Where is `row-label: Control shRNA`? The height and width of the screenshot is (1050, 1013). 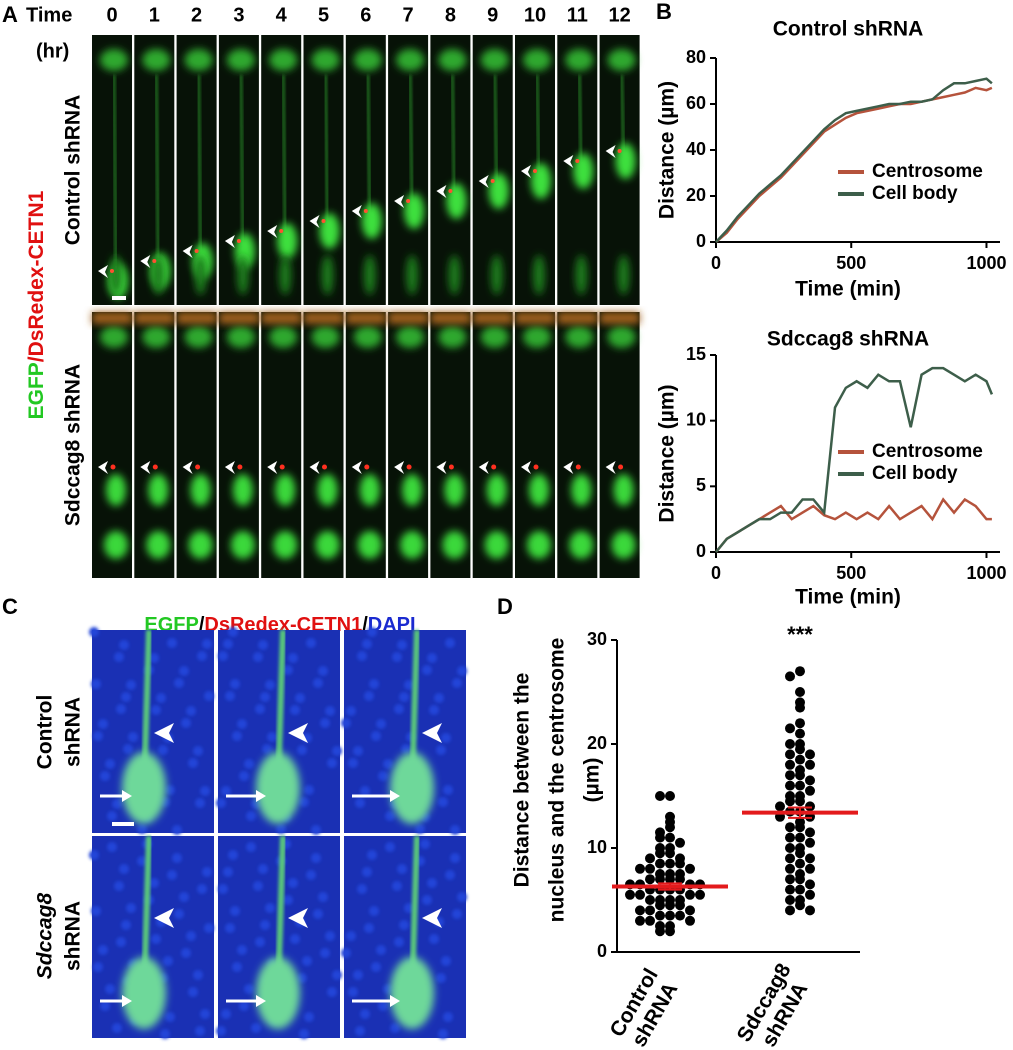
row-label: Control shRNA is located at coordinates (73, 170).